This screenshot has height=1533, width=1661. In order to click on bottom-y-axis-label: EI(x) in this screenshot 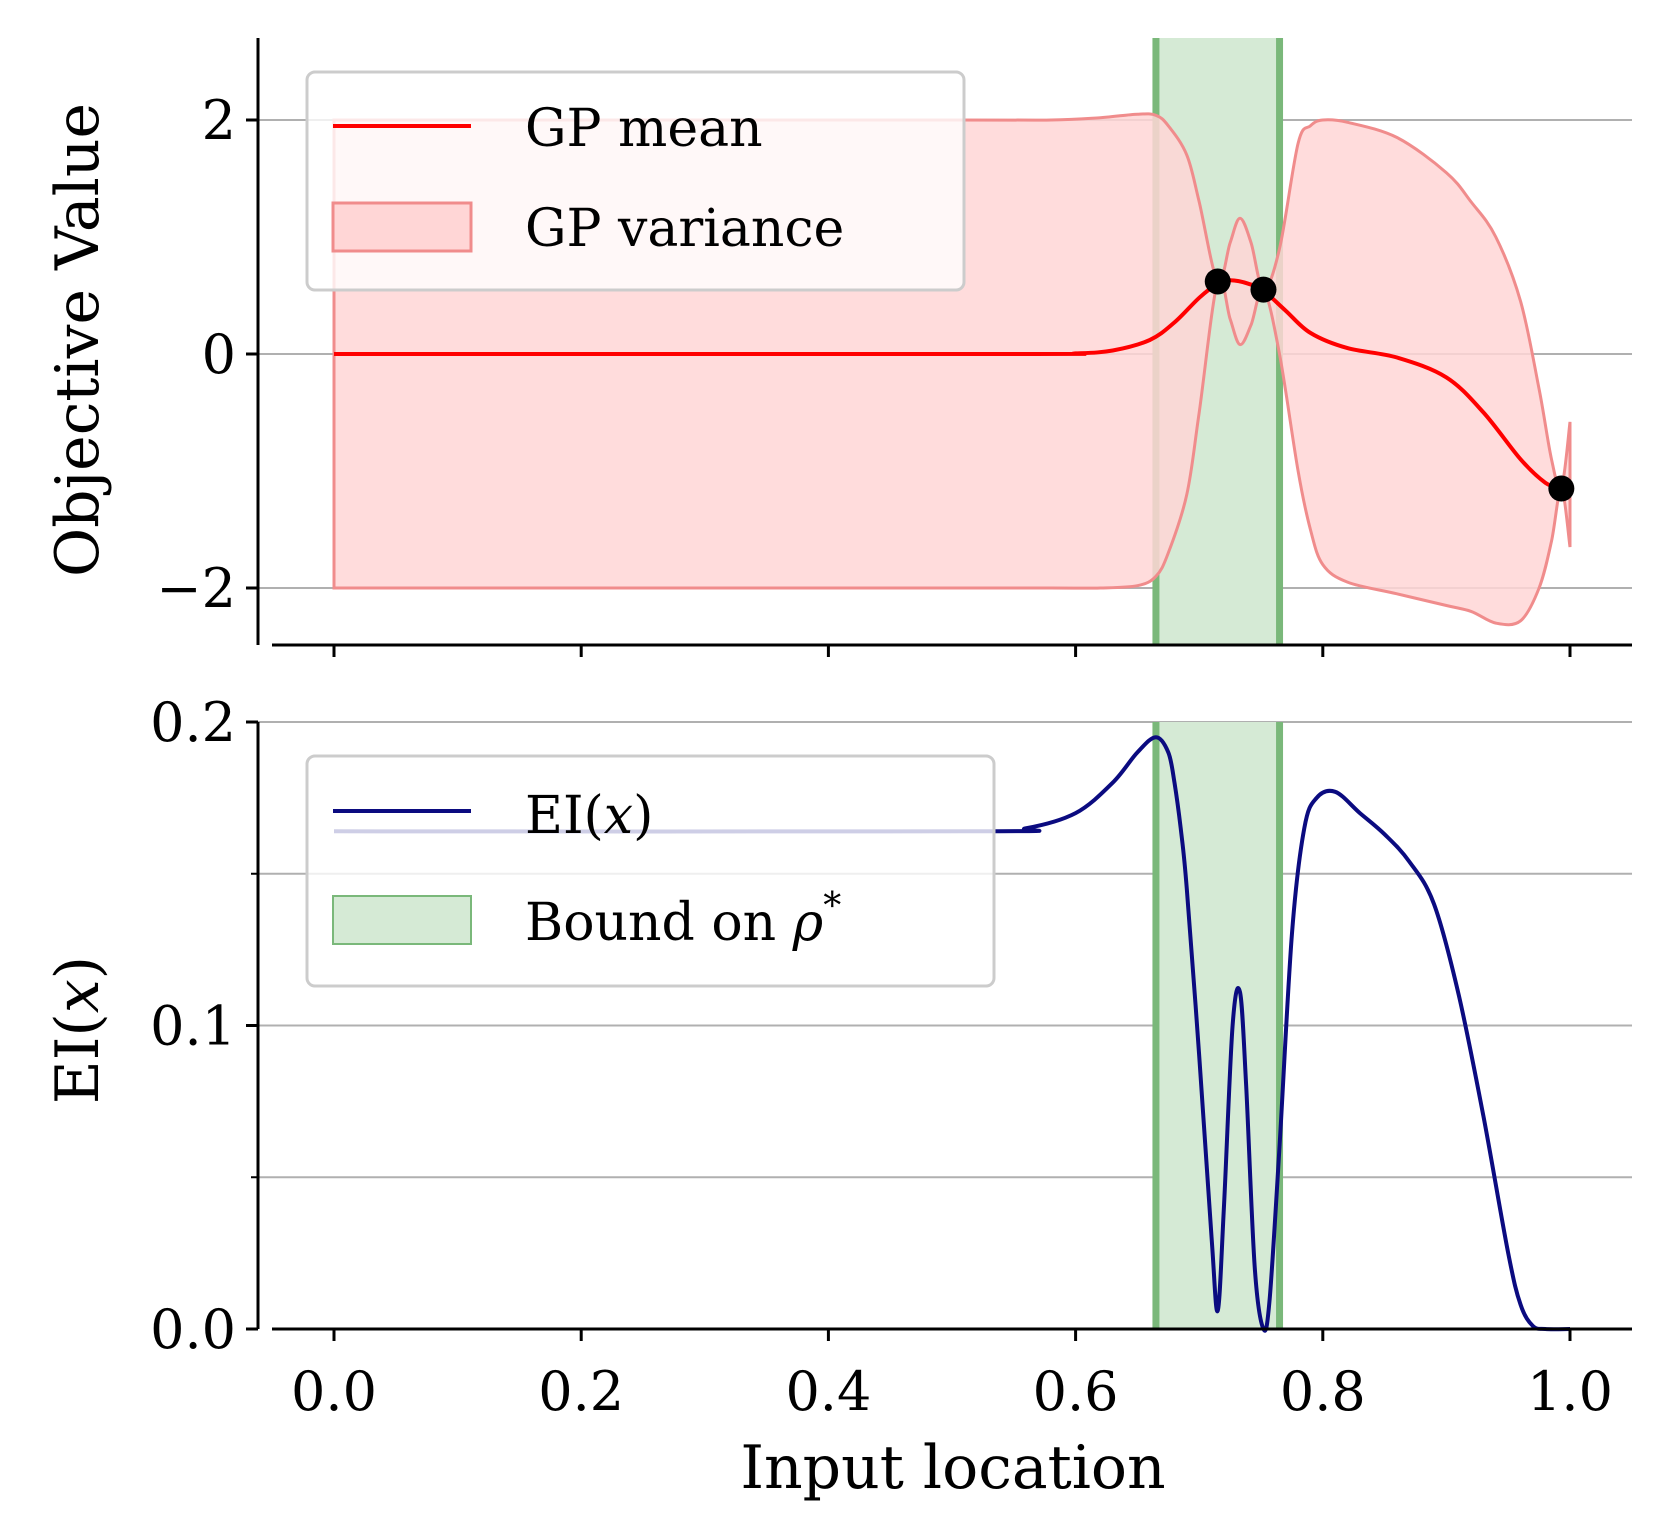, I will do `click(78, 1030)`.